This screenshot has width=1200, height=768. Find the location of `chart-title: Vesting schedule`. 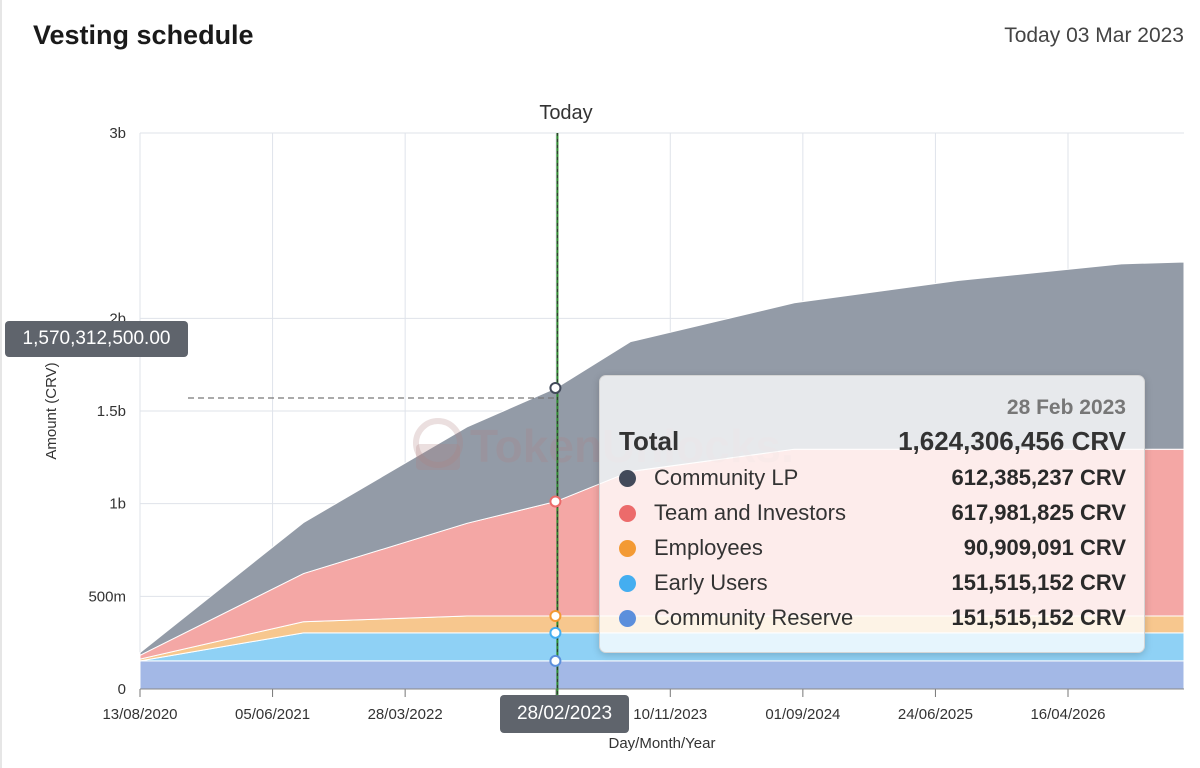

chart-title: Vesting schedule is located at coordinates (143, 35).